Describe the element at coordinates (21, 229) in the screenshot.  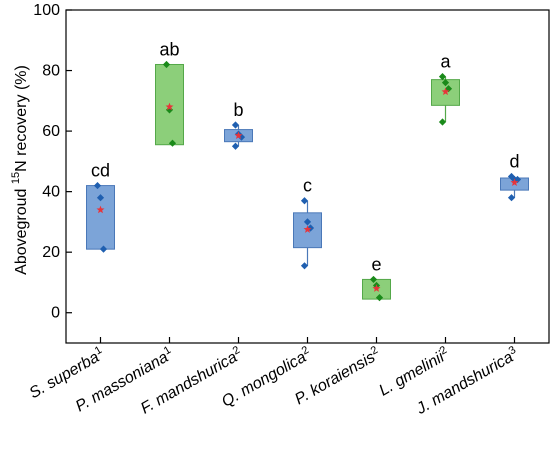
I see `y-axis-label-part: Abovegroud` at that location.